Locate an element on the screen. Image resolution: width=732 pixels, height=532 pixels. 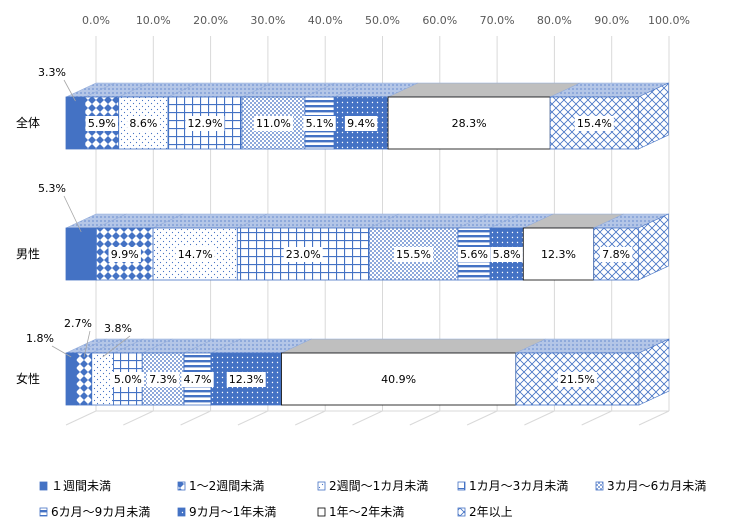
data-label: 9.9% is located at coordinates (125, 254).